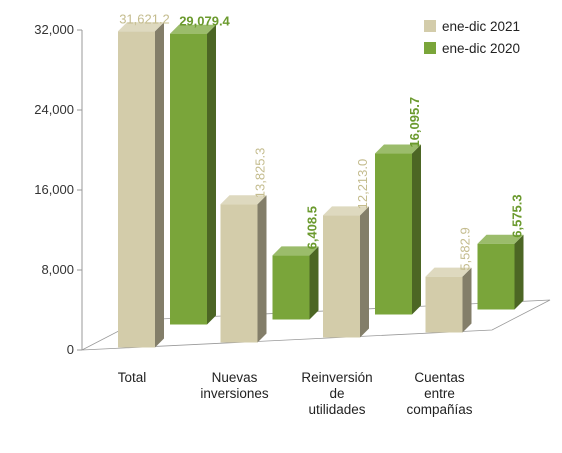 The height and width of the screenshot is (453, 562). Describe the element at coordinates (57, 269) in the screenshot. I see `y-tick-label: 8,000` at that location.